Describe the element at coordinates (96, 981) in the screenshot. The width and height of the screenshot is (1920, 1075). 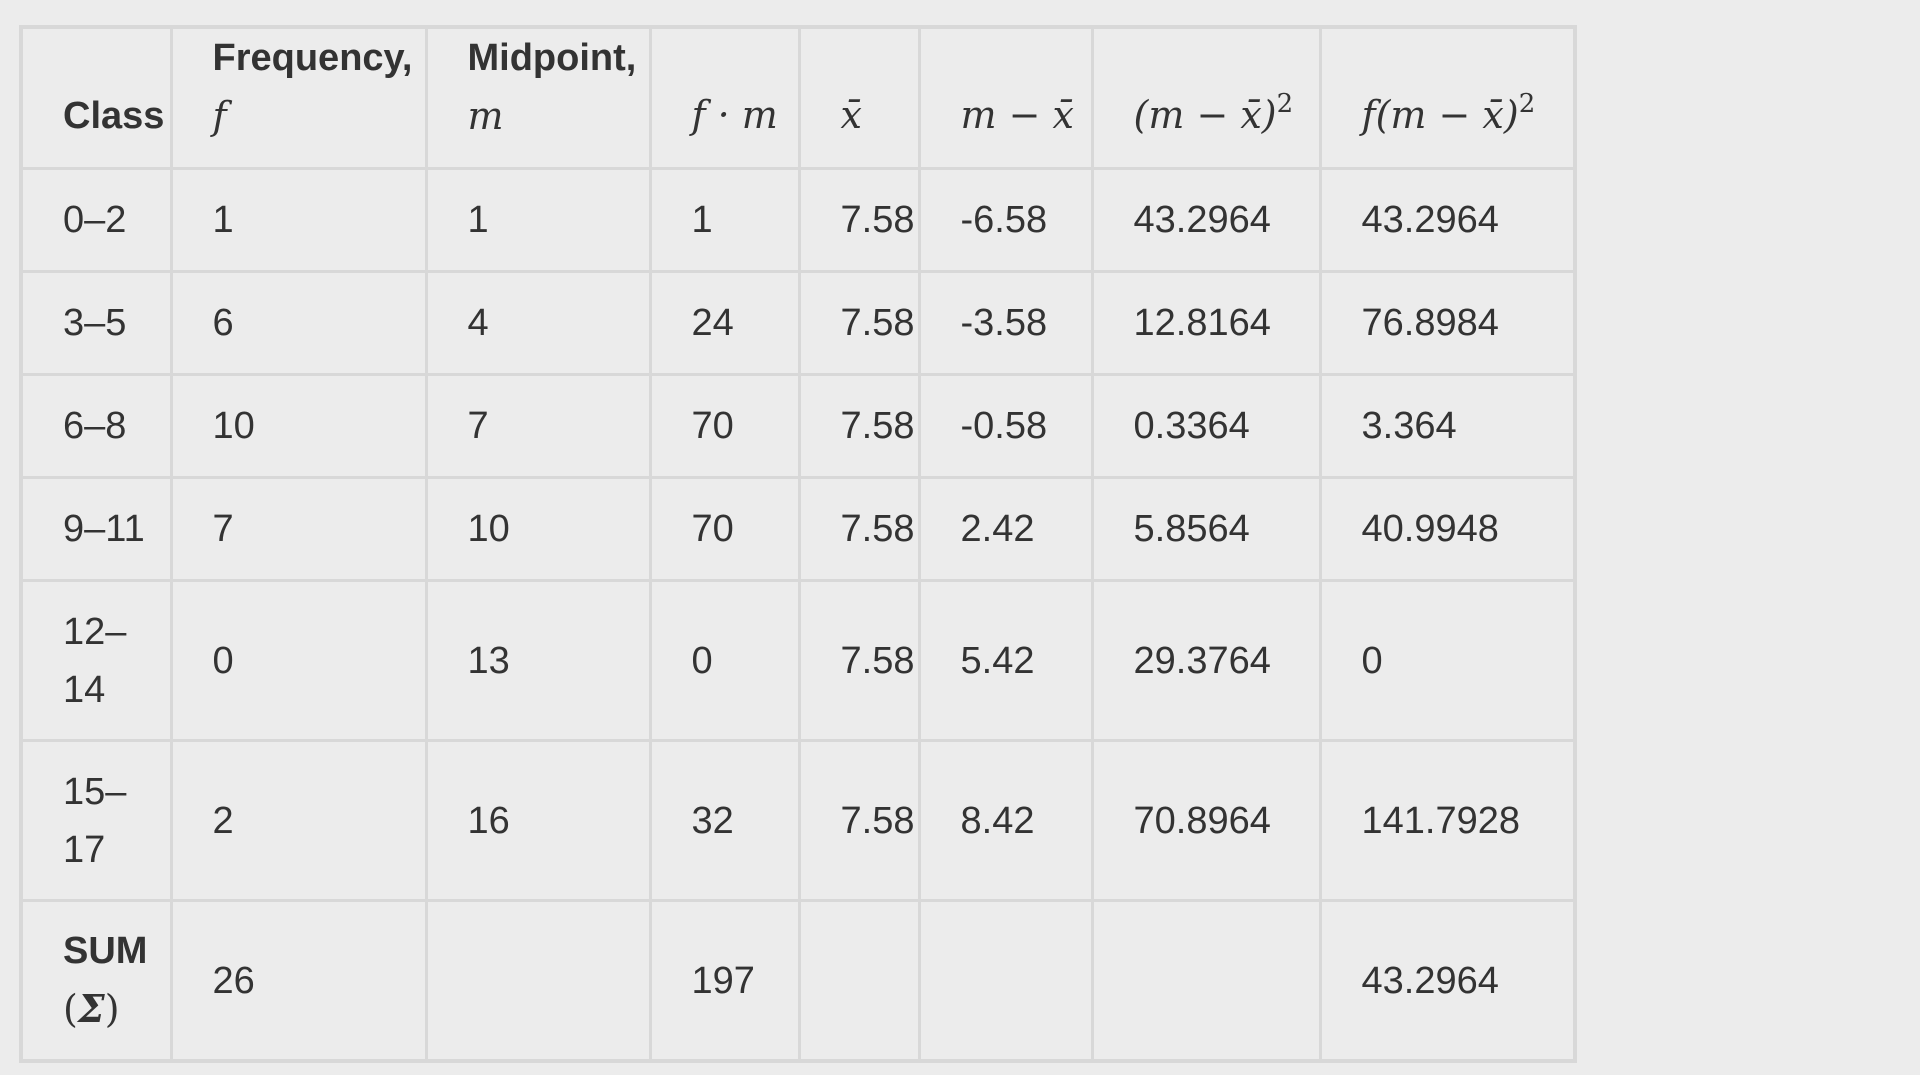
I see `cell-sum-label: SUM (Σ)` at that location.